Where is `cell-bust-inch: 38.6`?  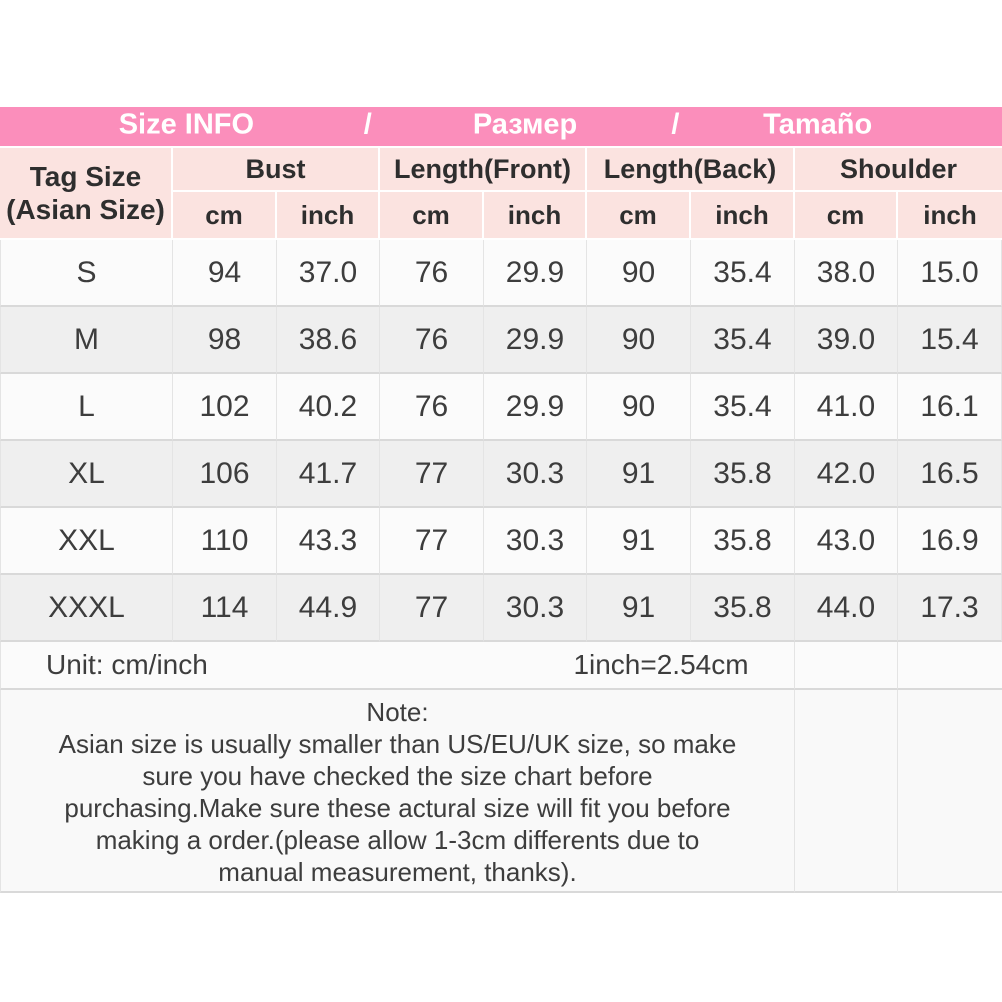
cell-bust-inch: 38.6 is located at coordinates (328, 340).